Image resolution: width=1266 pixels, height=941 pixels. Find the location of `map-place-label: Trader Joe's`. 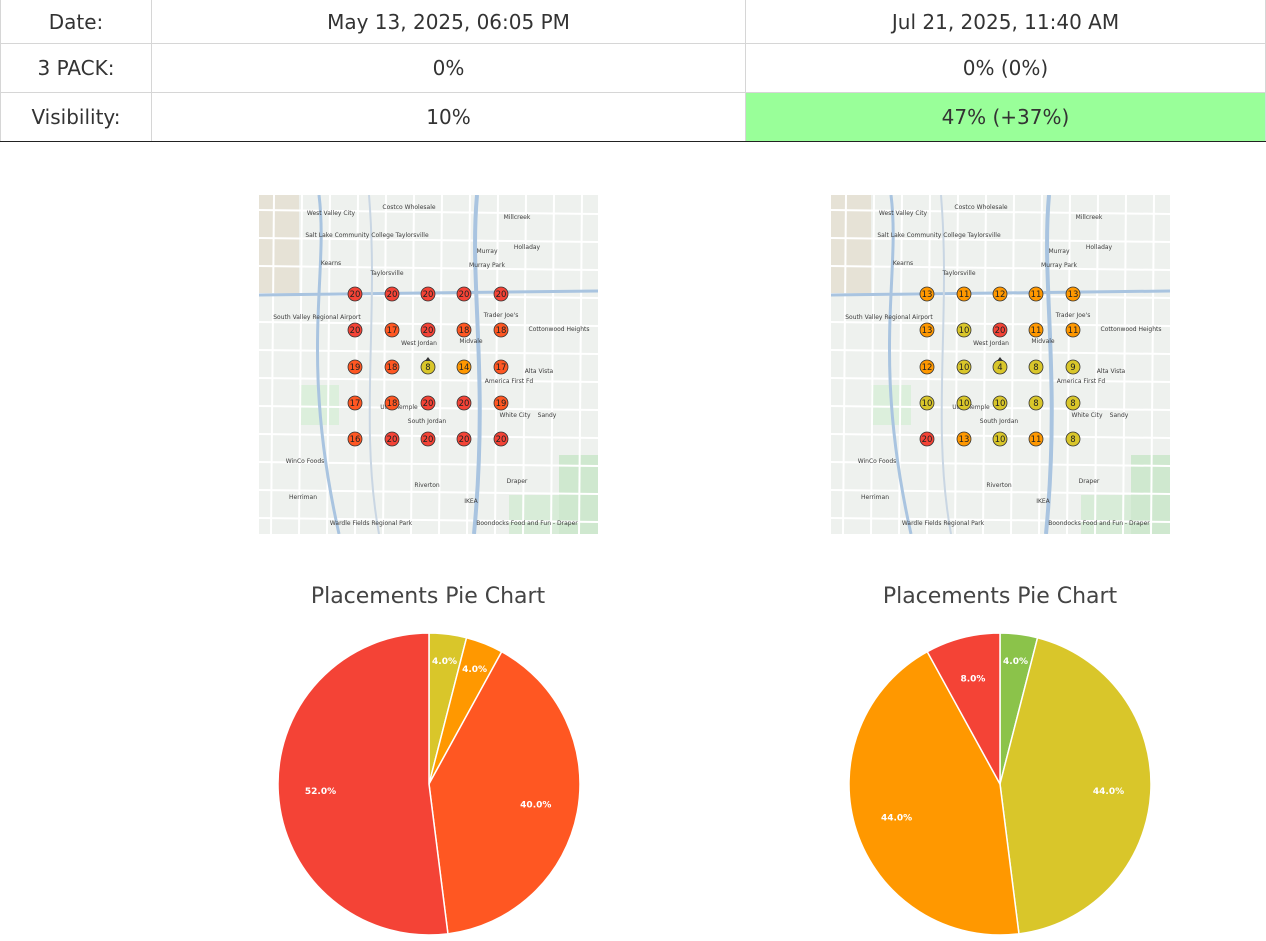

map-place-label: Trader Joe's is located at coordinates (1073, 315).